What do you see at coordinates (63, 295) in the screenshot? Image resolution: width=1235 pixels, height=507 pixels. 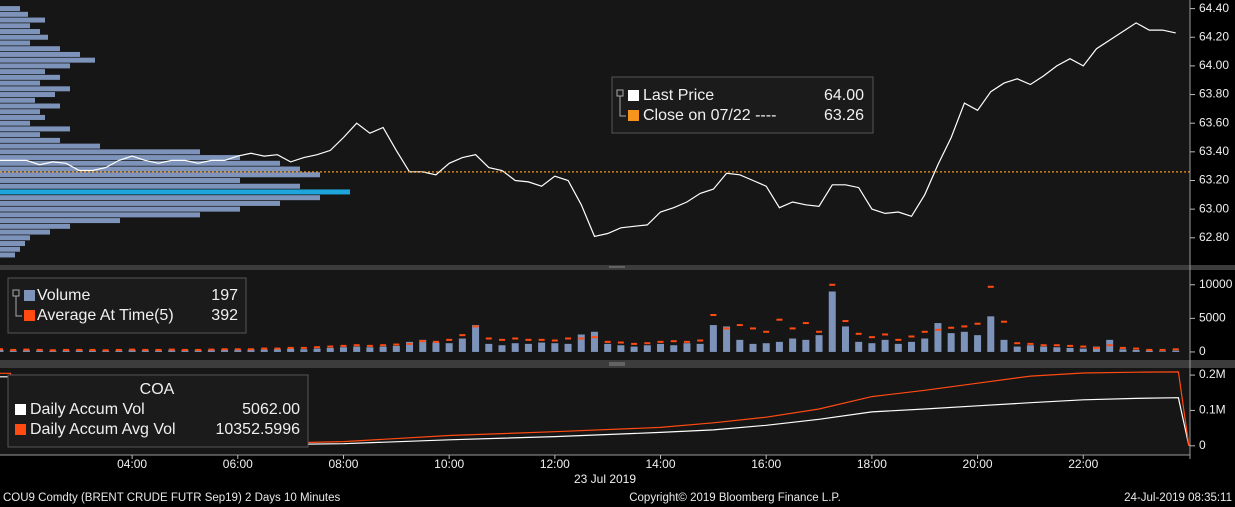 I see `legend-label: Volume` at bounding box center [63, 295].